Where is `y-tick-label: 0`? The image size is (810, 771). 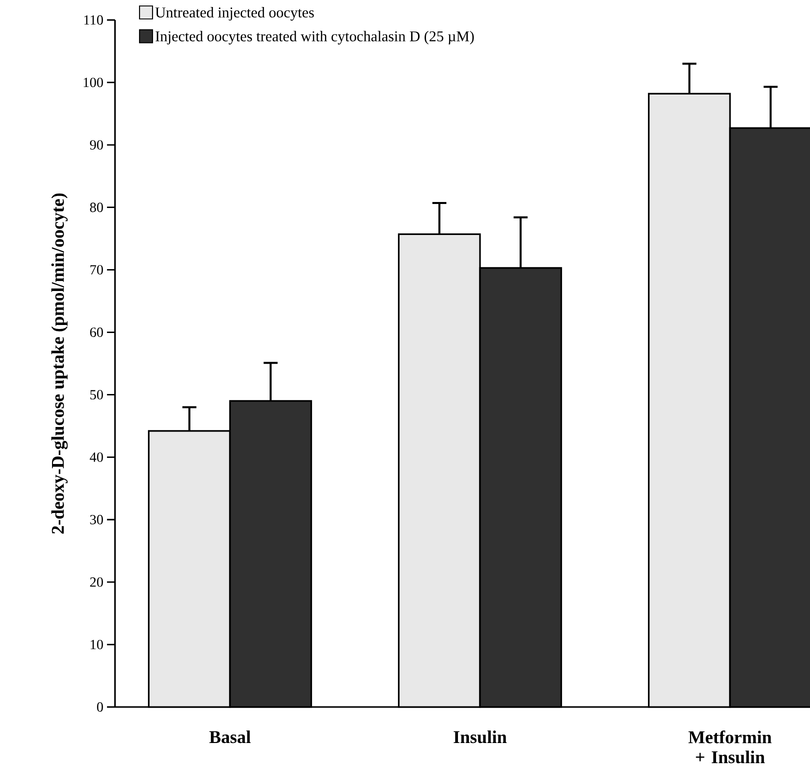 y-tick-label: 0 is located at coordinates (100, 707).